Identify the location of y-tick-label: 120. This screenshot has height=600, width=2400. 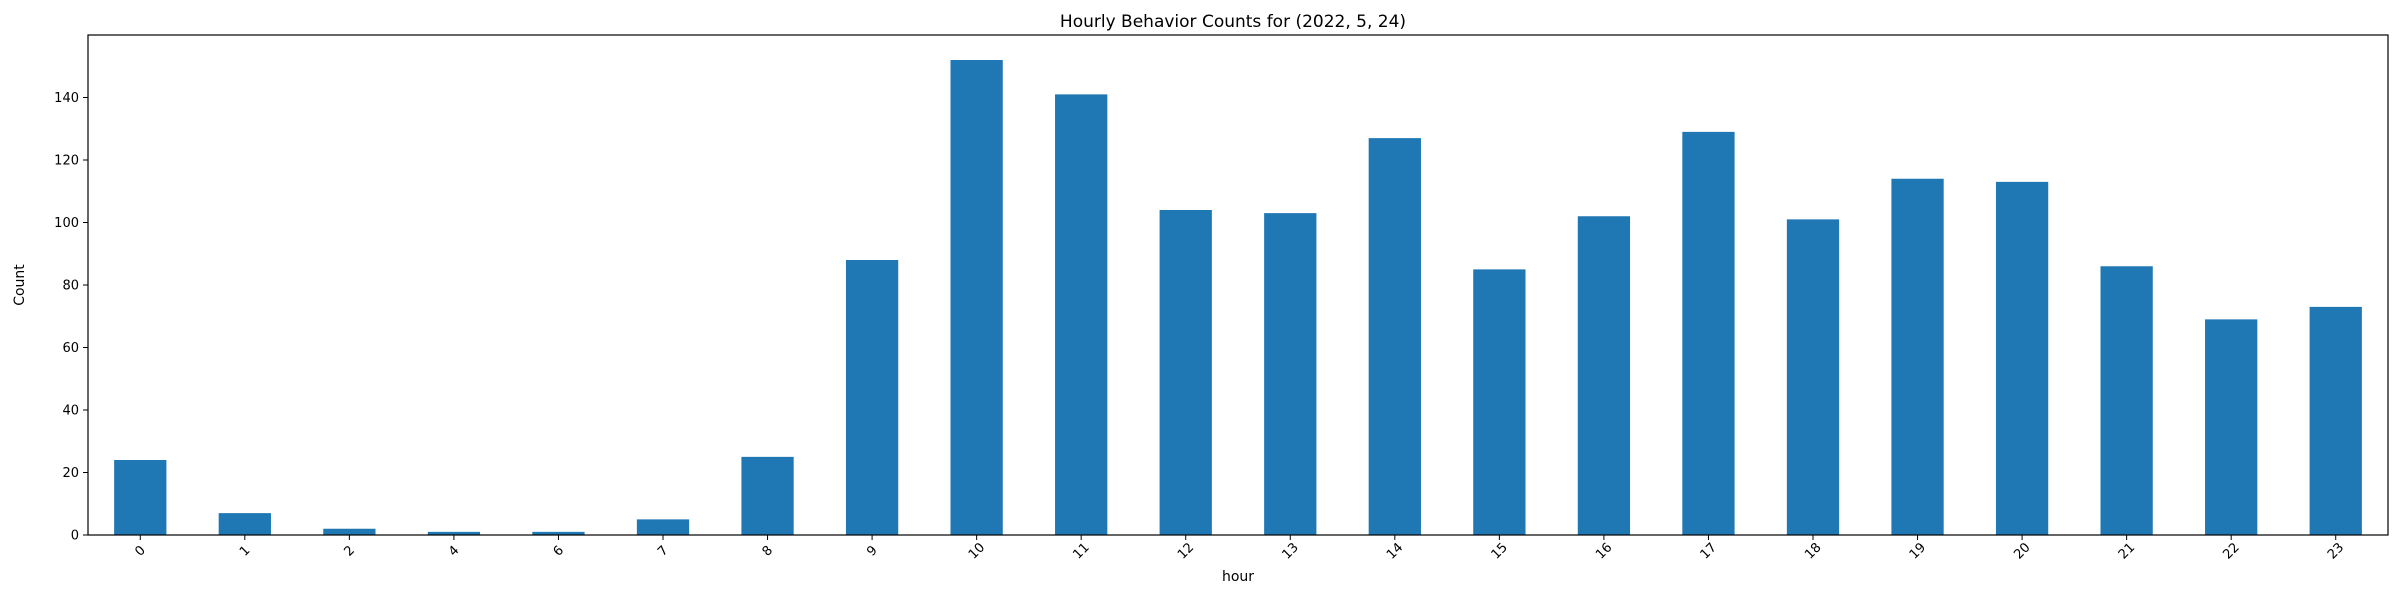
(66, 161).